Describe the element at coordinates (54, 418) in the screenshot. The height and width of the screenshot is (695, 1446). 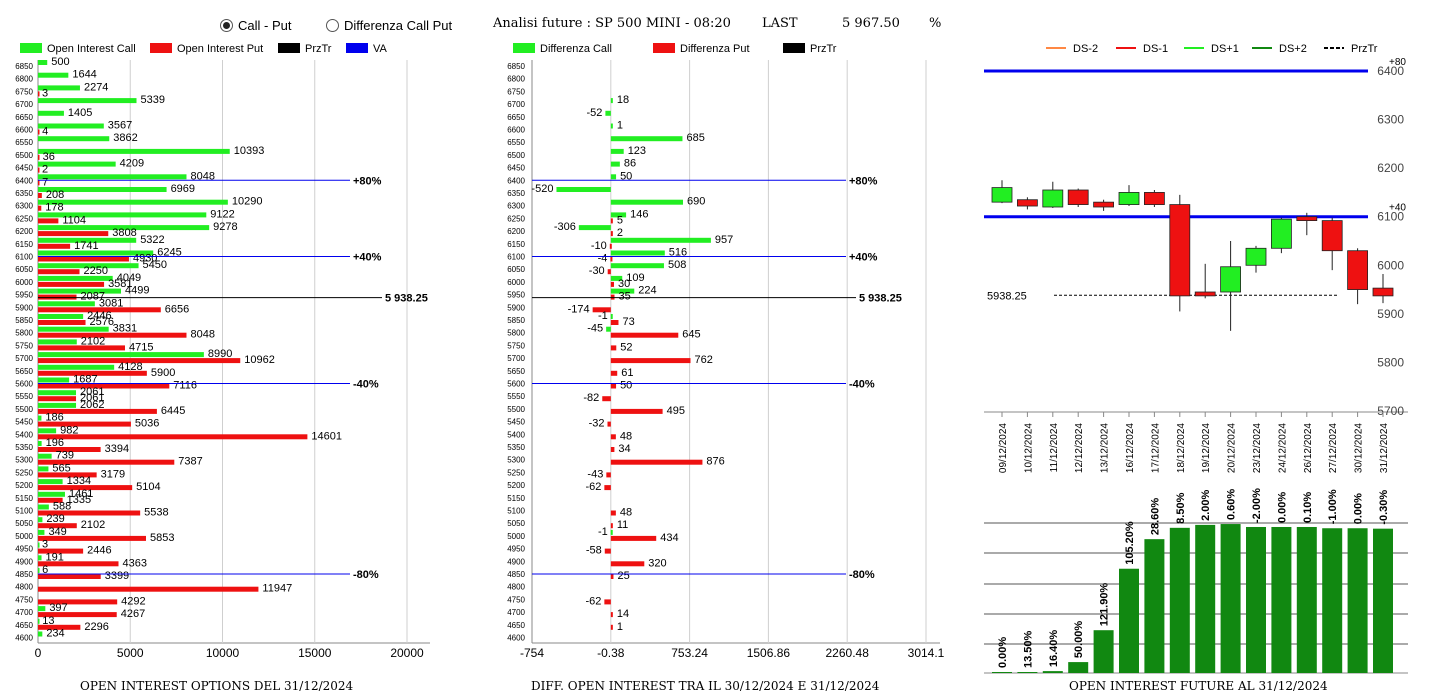
I see `bar-label-call: 186` at that location.